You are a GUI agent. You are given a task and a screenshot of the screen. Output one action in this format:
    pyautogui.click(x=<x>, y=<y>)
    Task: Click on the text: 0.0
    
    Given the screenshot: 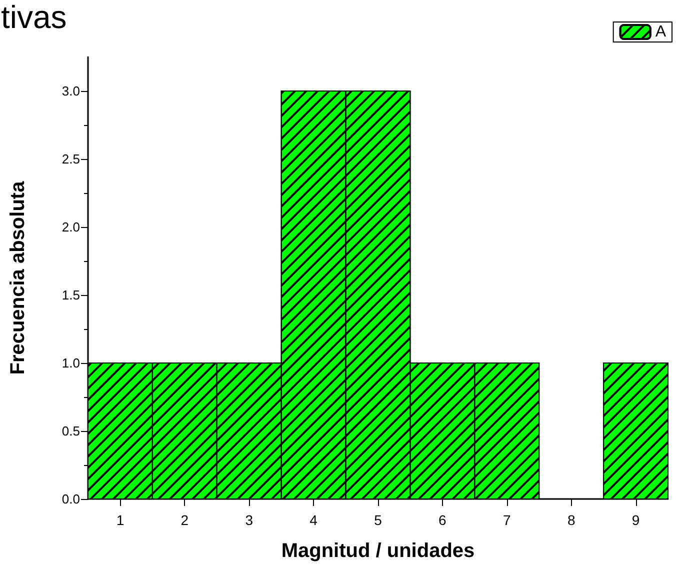 What is the action you would take?
    pyautogui.click(x=71, y=499)
    